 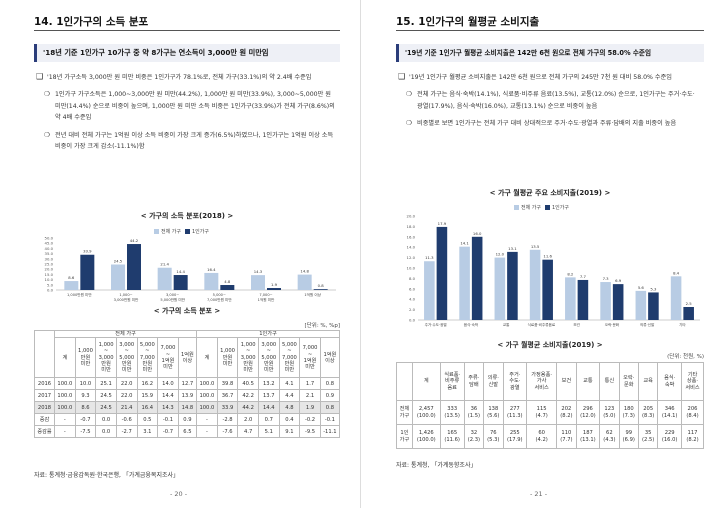 I want to click on table-cell: 123 (5.0), so click(x=609, y=412).